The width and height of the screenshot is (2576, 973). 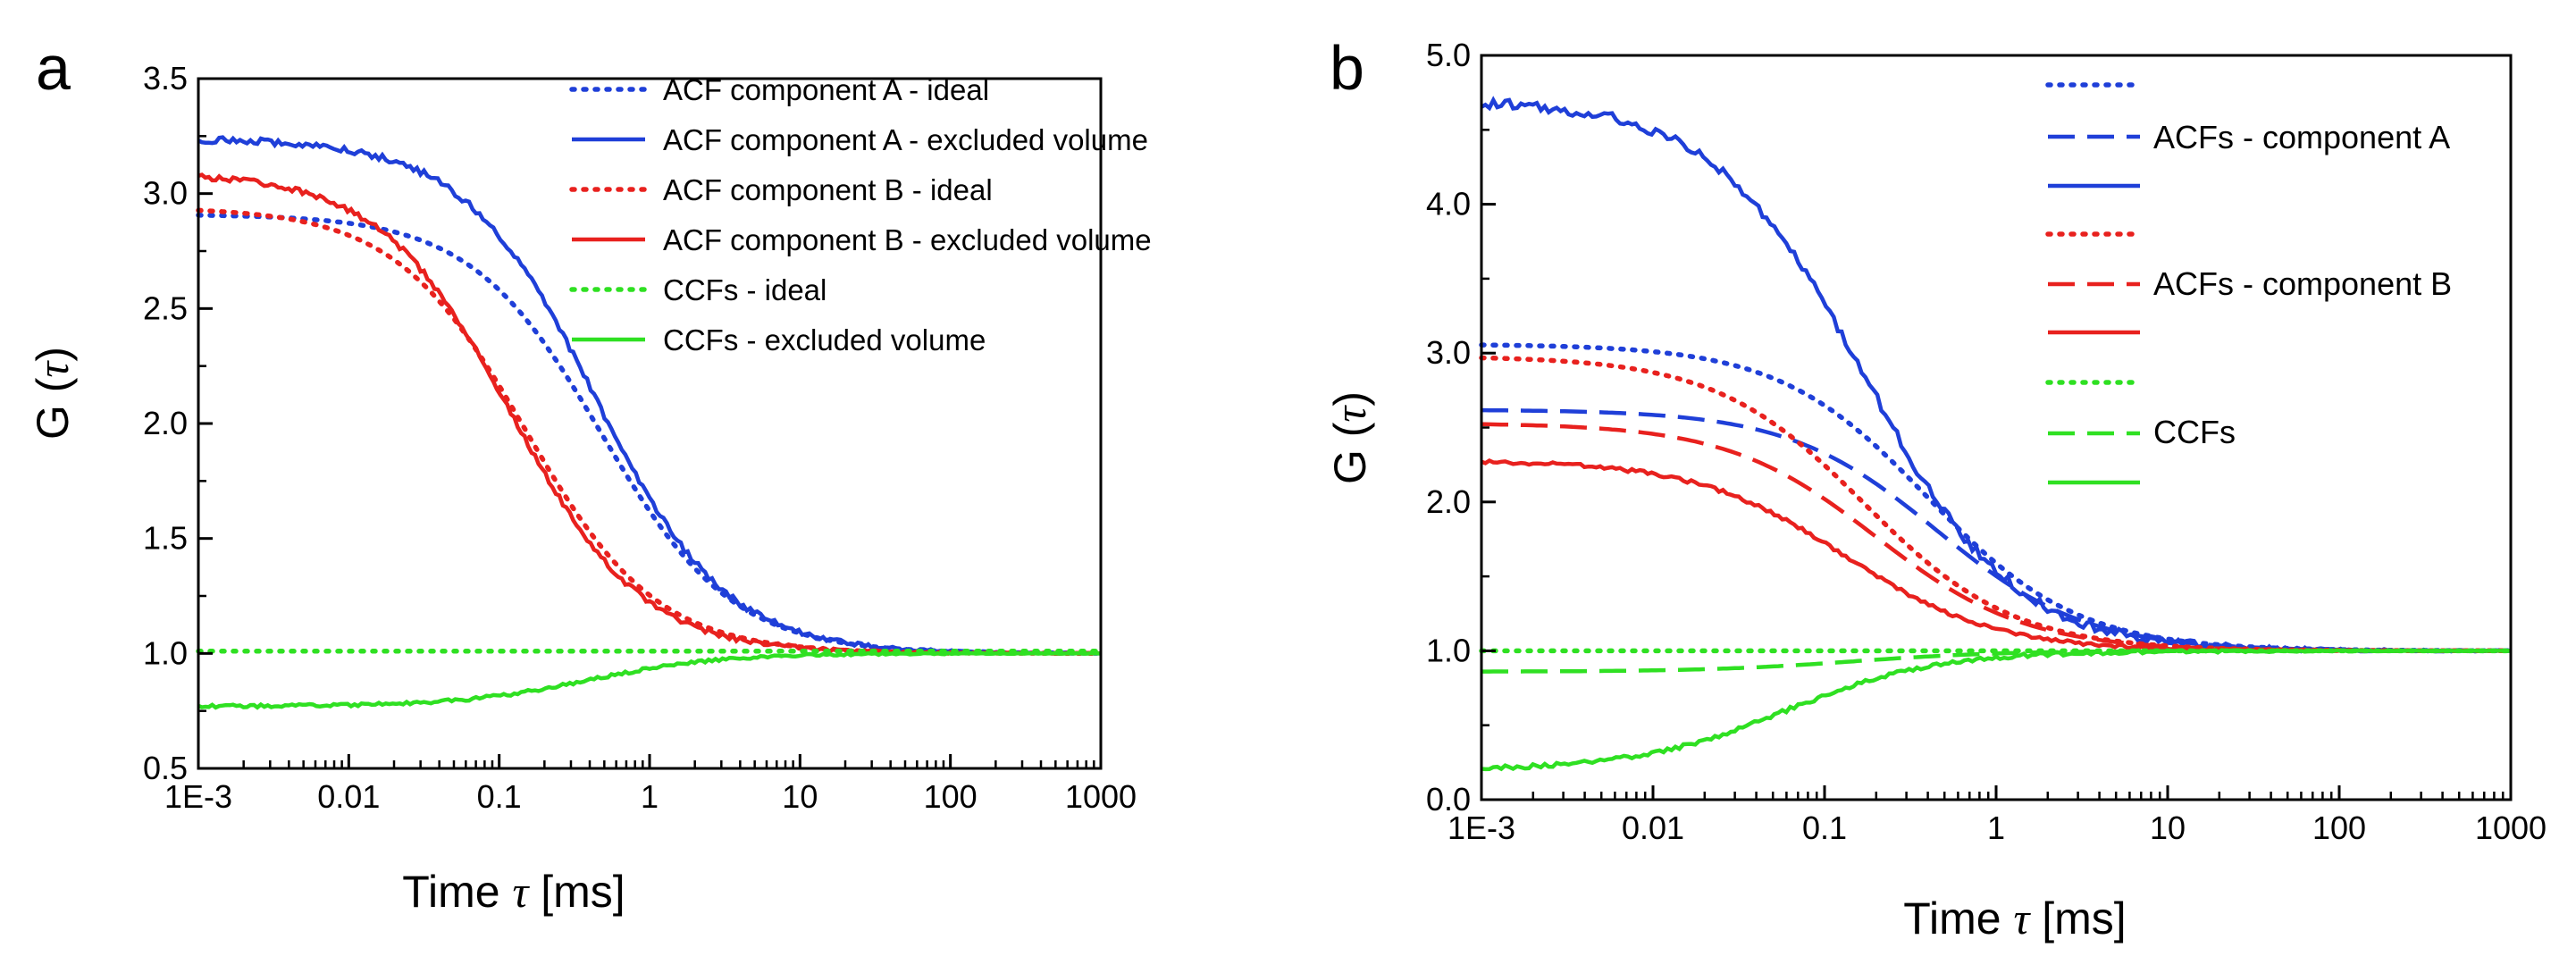 What do you see at coordinates (1996, 661) in the screenshot?
I see `series-line-green-dashed` at bounding box center [1996, 661].